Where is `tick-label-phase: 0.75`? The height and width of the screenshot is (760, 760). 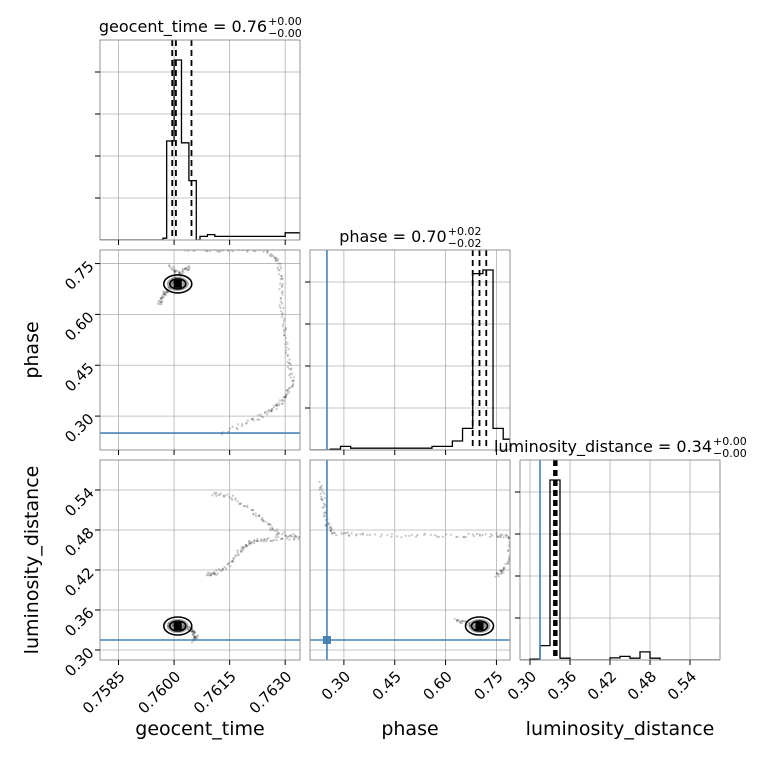
tick-label-phase: 0.75 is located at coordinates (488, 686).